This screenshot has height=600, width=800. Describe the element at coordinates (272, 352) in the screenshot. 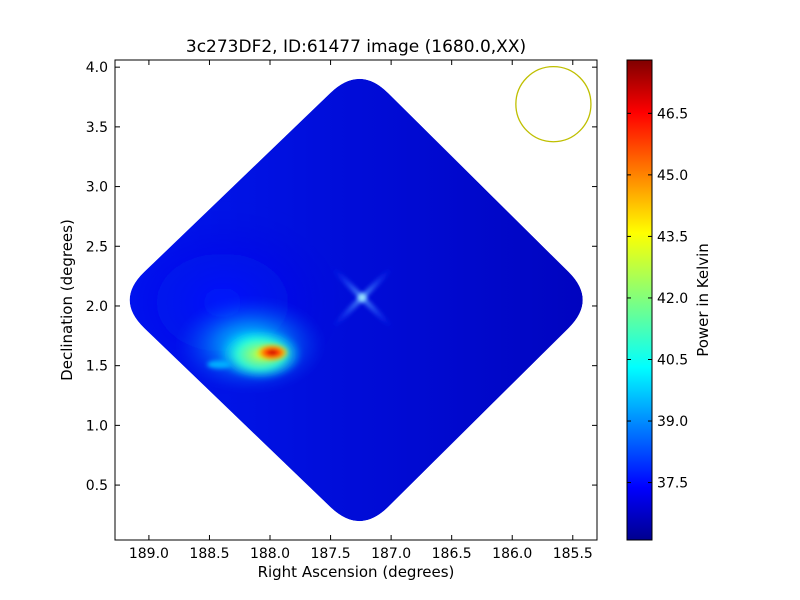

I see `peak` at that location.